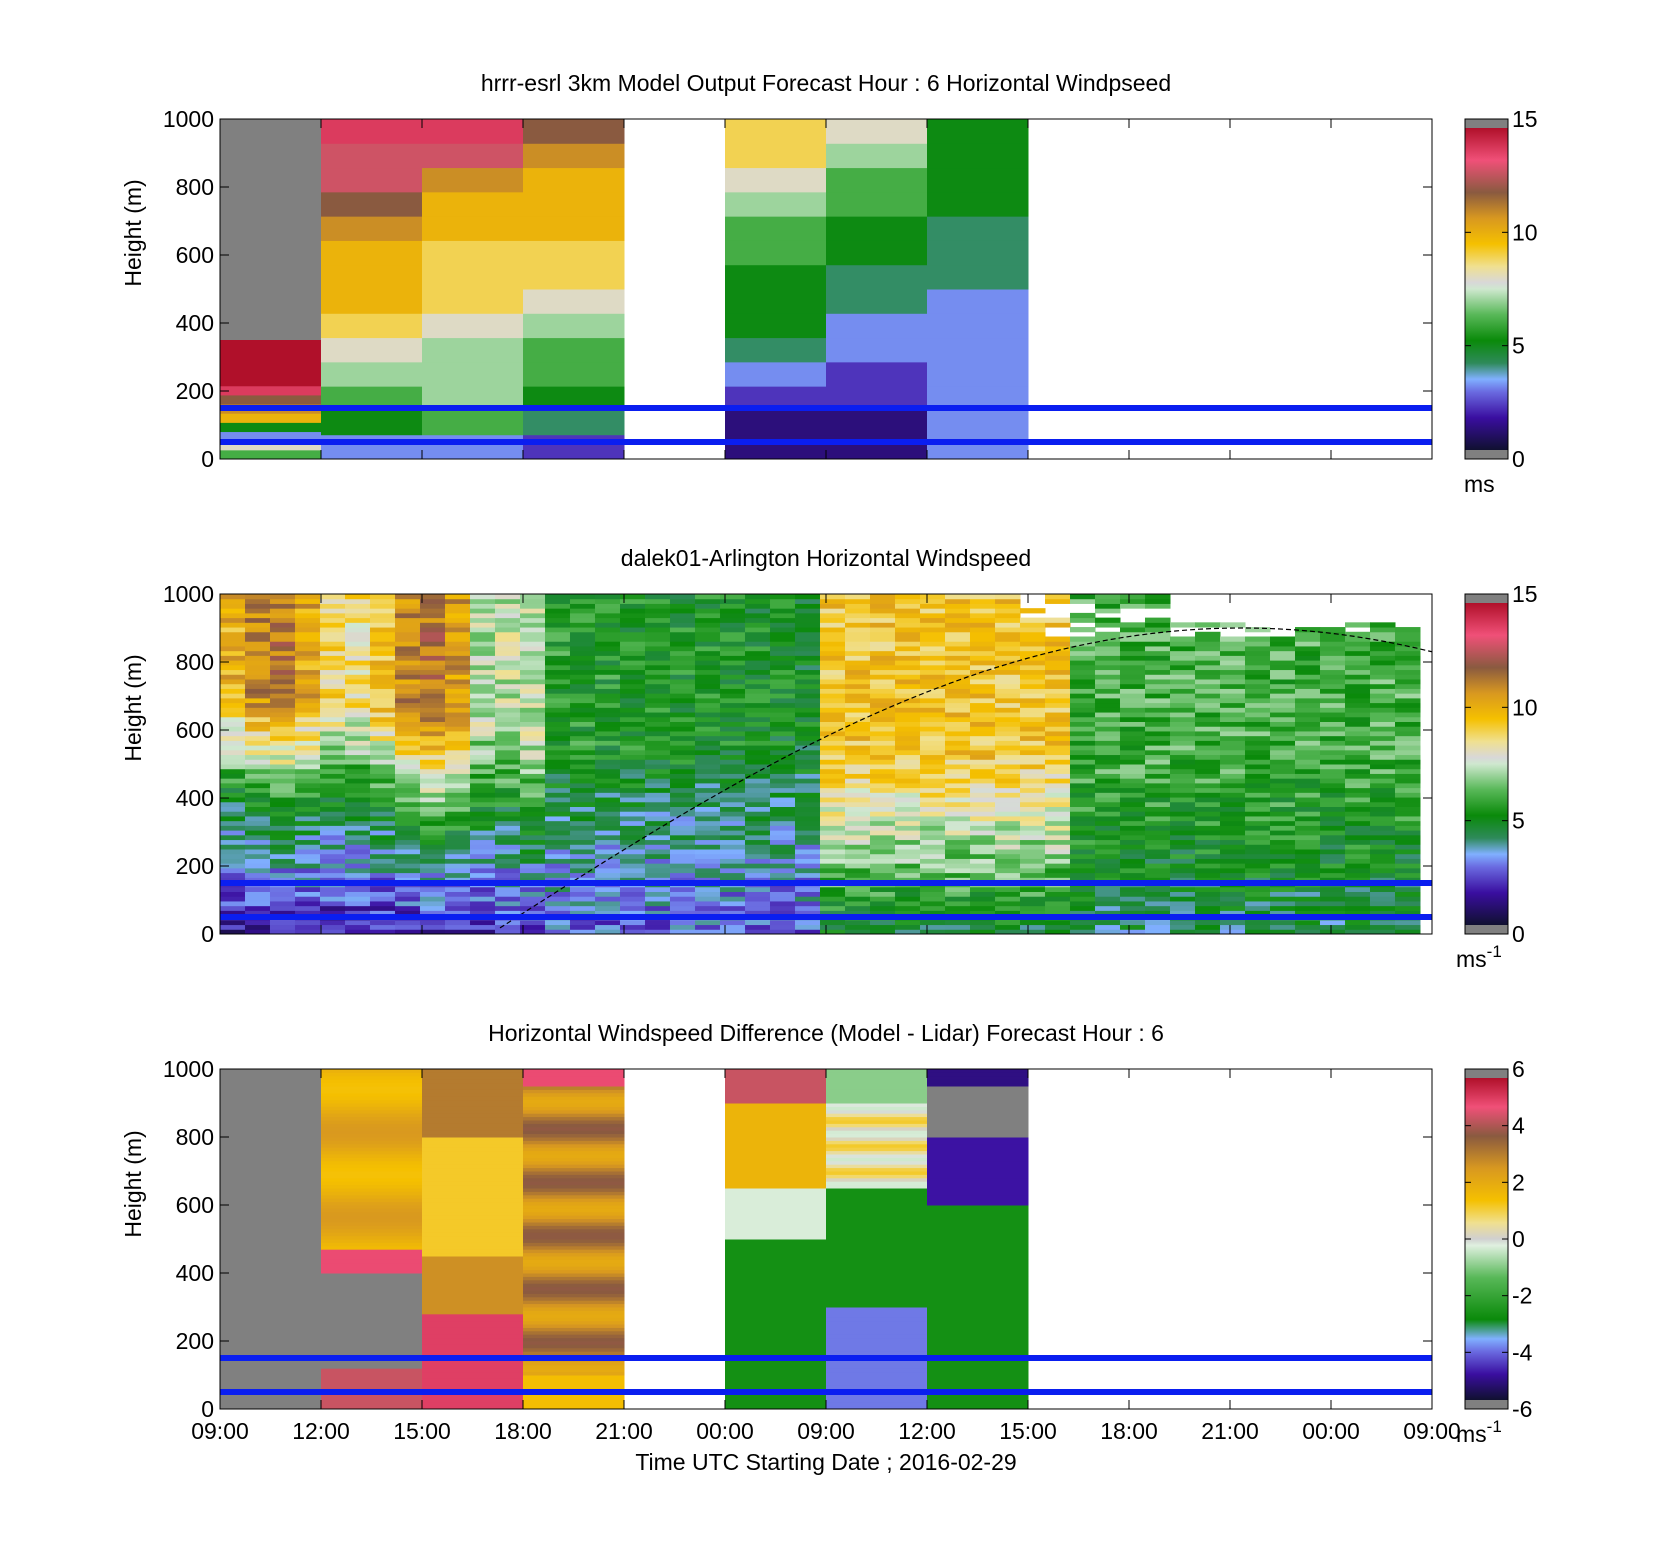  Describe the element at coordinates (195, 866) in the screenshot. I see `y-tick-label: 200` at that location.